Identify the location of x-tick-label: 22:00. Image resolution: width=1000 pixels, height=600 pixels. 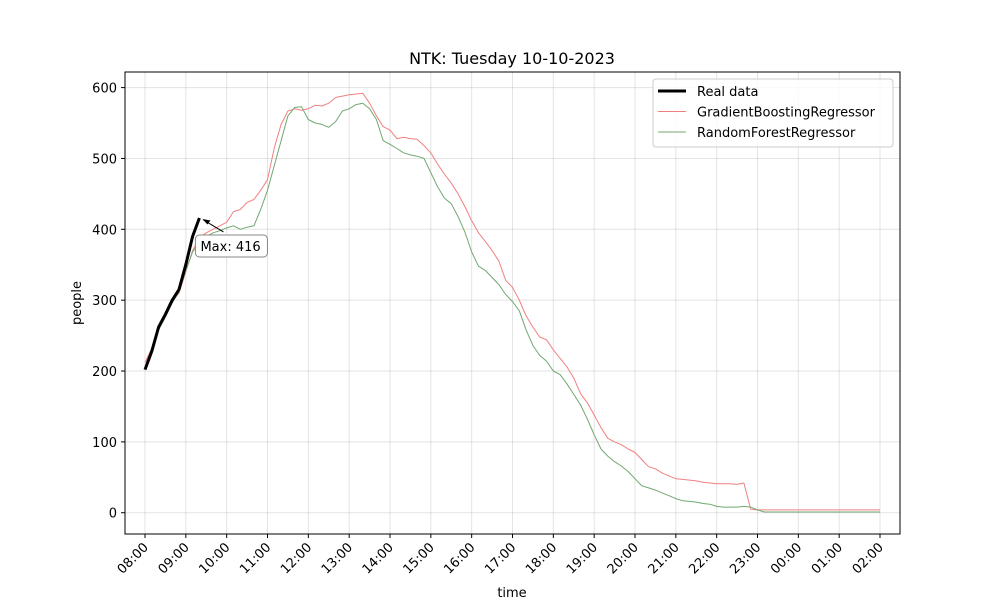
(704, 558).